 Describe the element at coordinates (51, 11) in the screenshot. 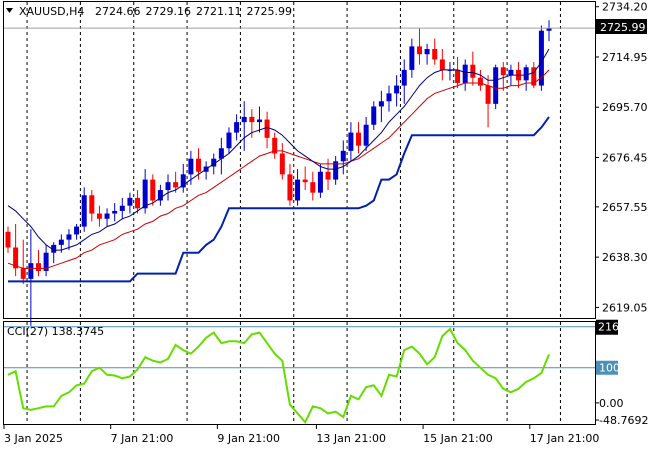

I see `chart-header-symbol: XAUUSD,H4` at that location.